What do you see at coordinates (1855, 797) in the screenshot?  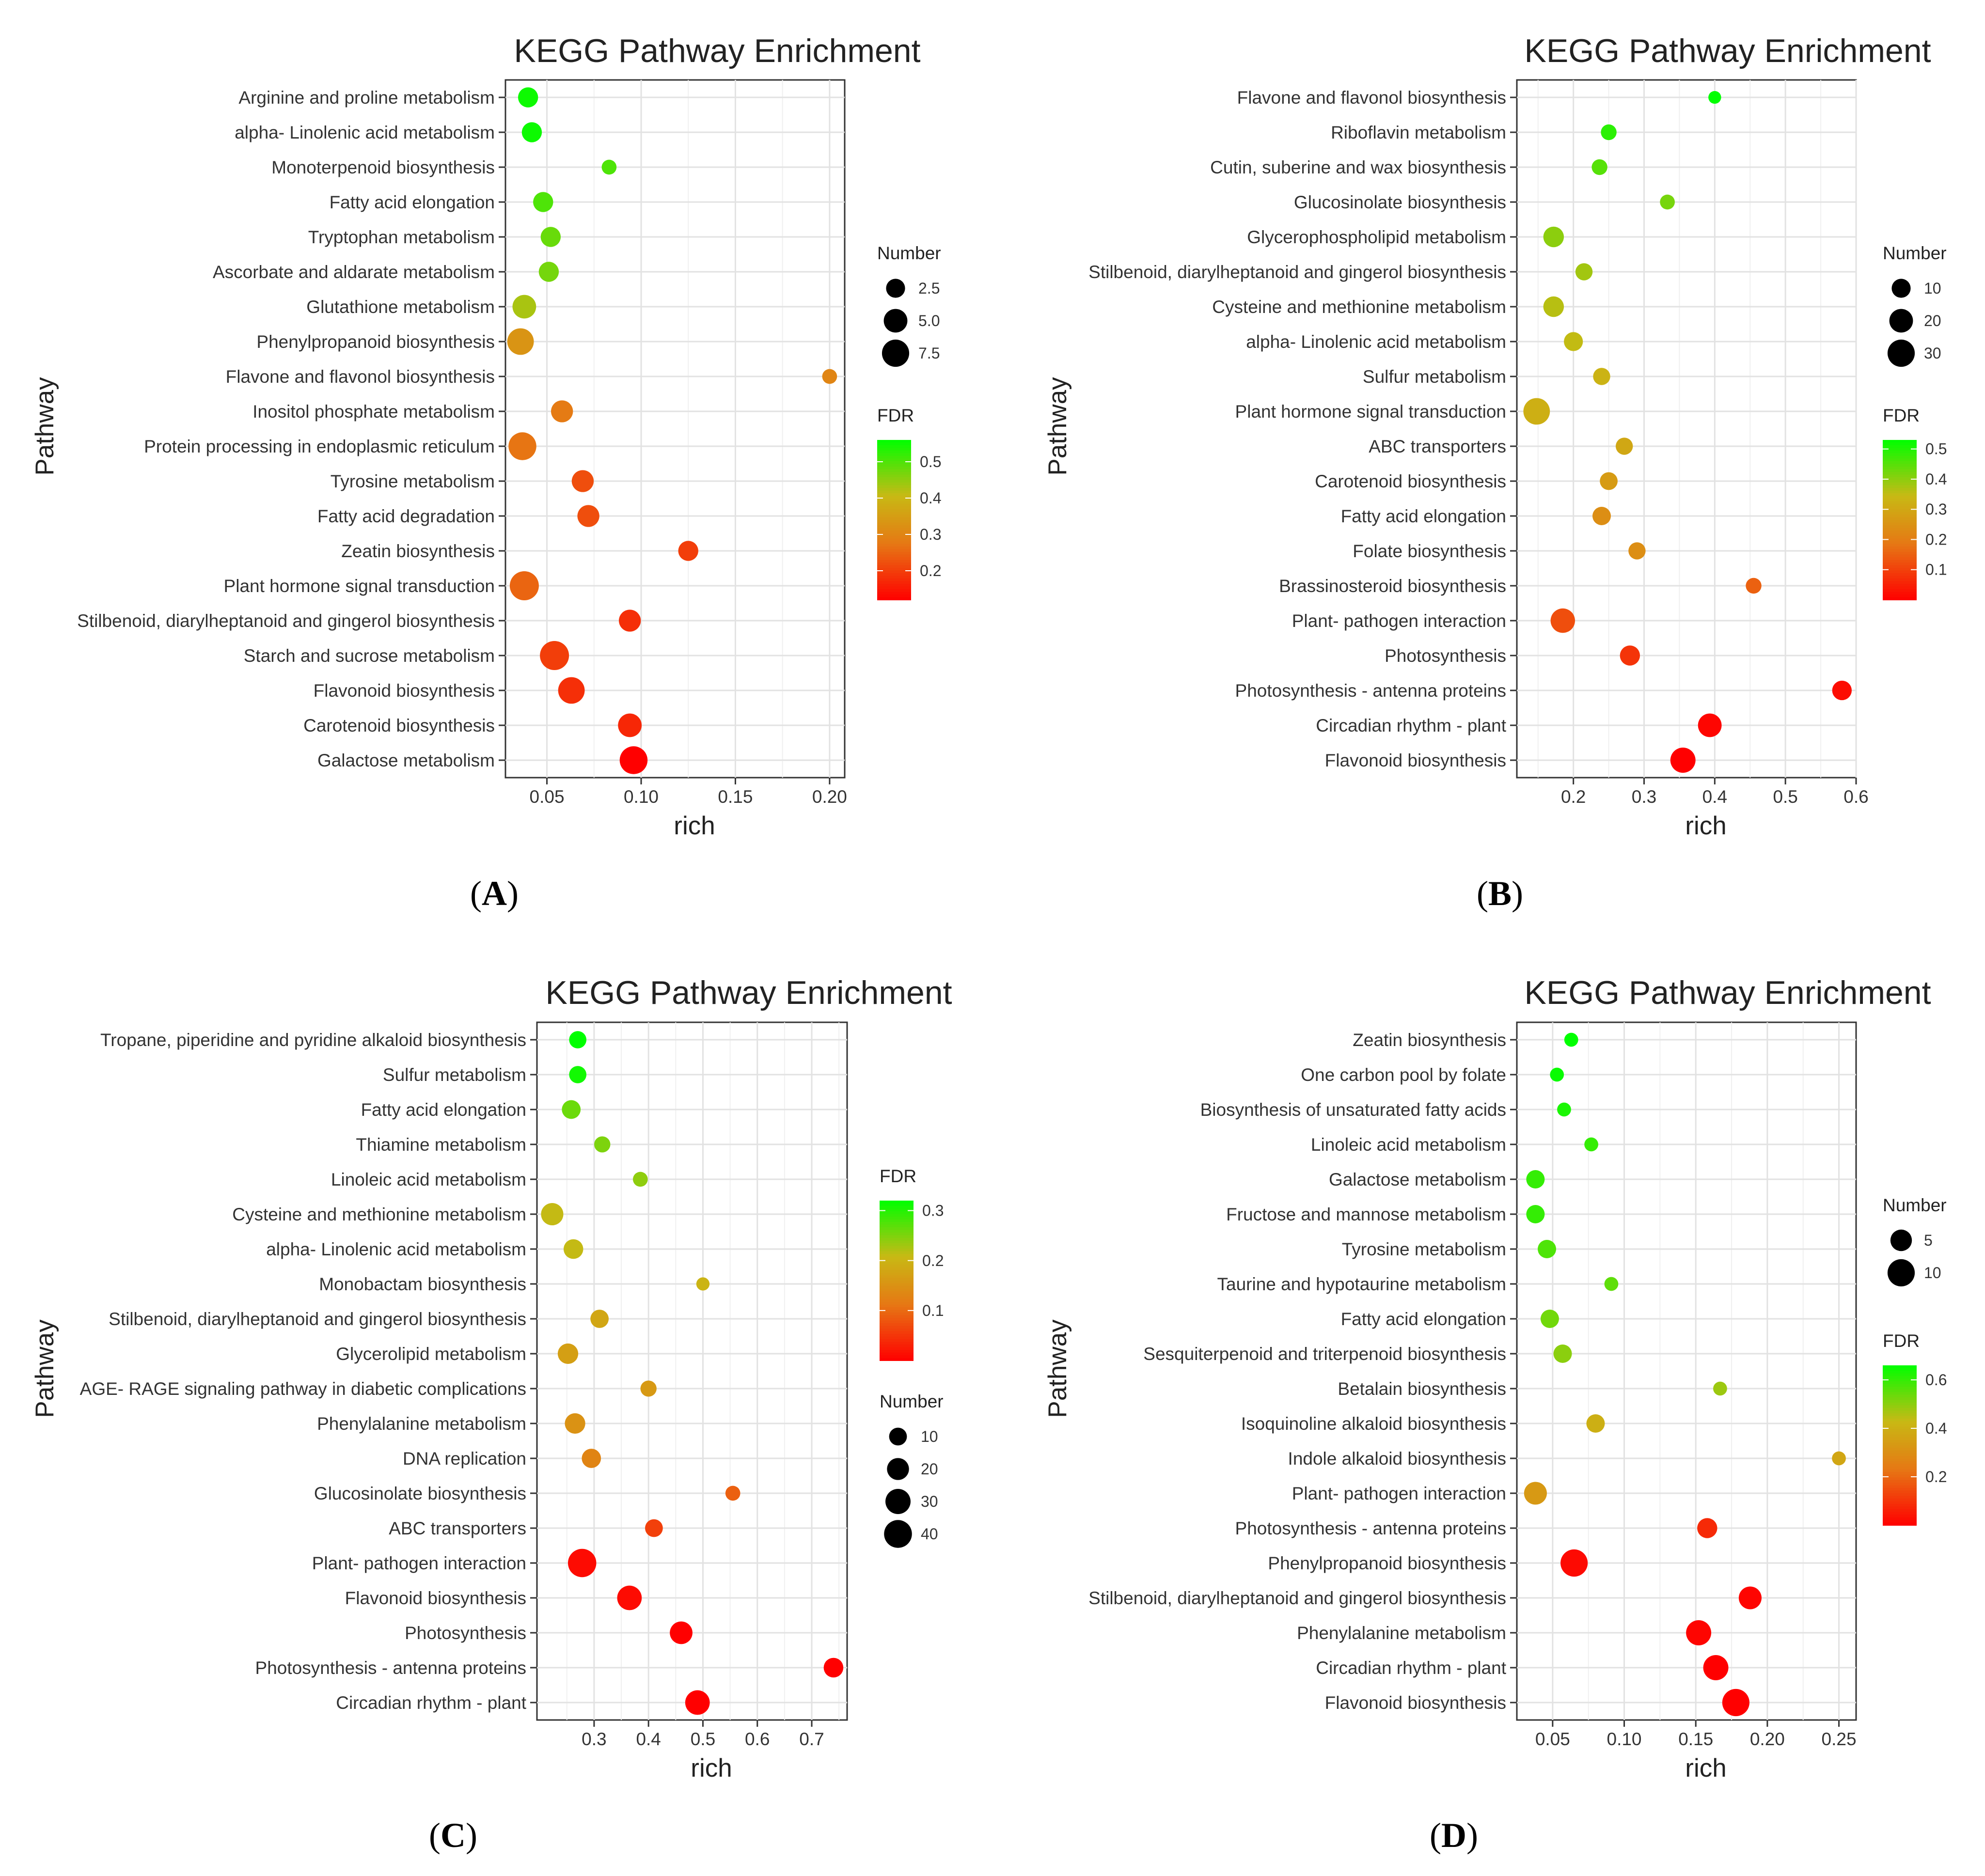 I see `x-tick-label: 0.6` at bounding box center [1855, 797].